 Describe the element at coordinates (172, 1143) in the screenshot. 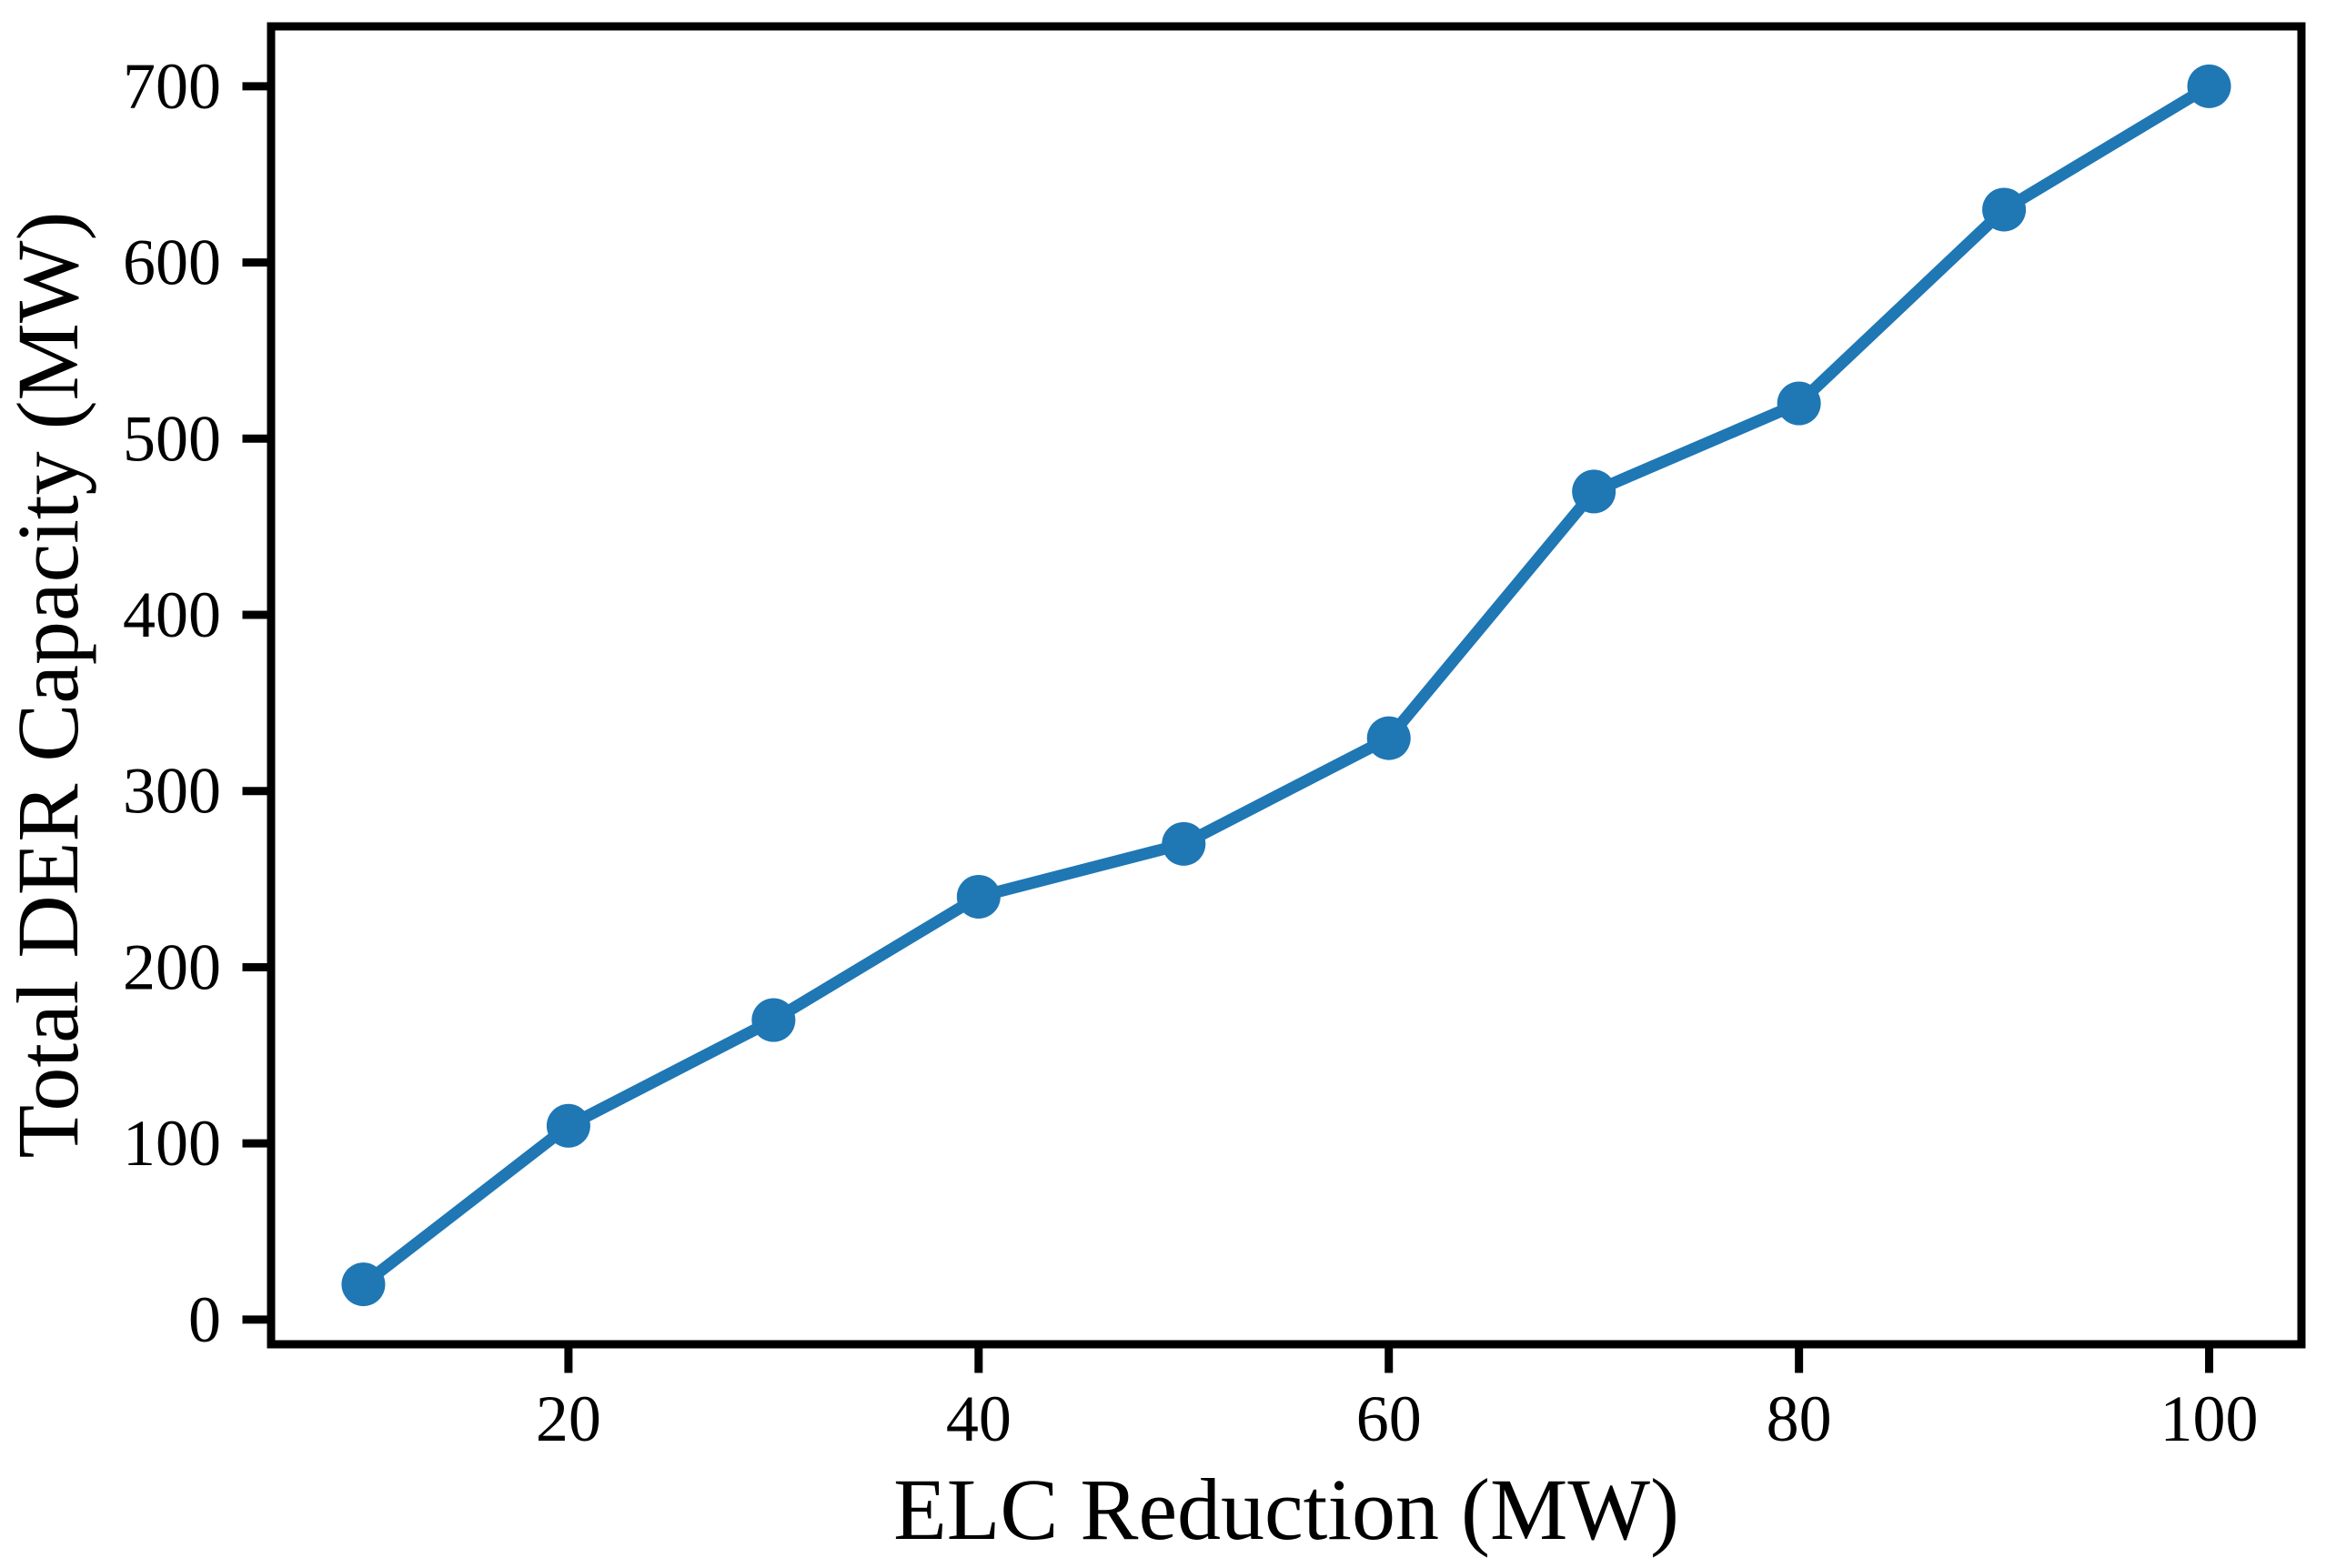

I see `y-tick-label: 100` at that location.